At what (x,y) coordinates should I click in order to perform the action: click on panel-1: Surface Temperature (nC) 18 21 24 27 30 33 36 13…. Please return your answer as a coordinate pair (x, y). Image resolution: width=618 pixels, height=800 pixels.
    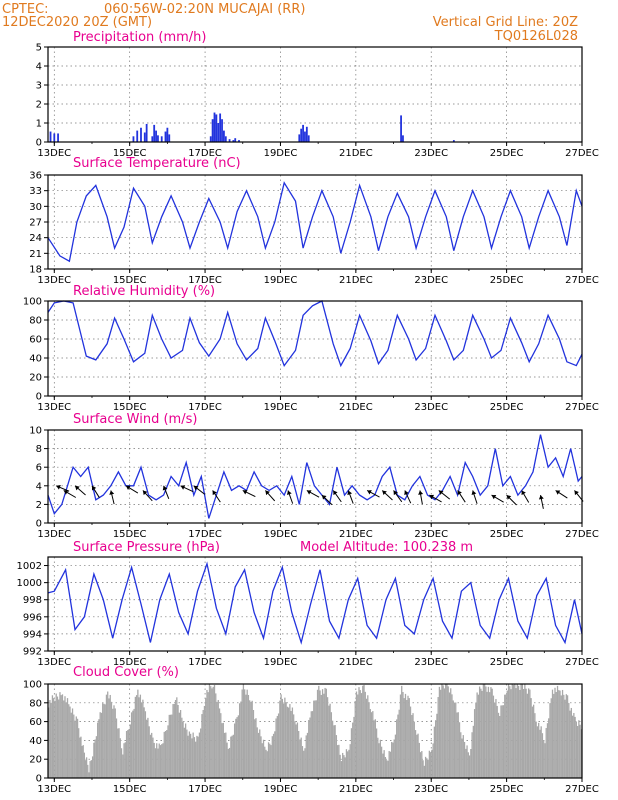
    Looking at the image, I should click on (314, 221).